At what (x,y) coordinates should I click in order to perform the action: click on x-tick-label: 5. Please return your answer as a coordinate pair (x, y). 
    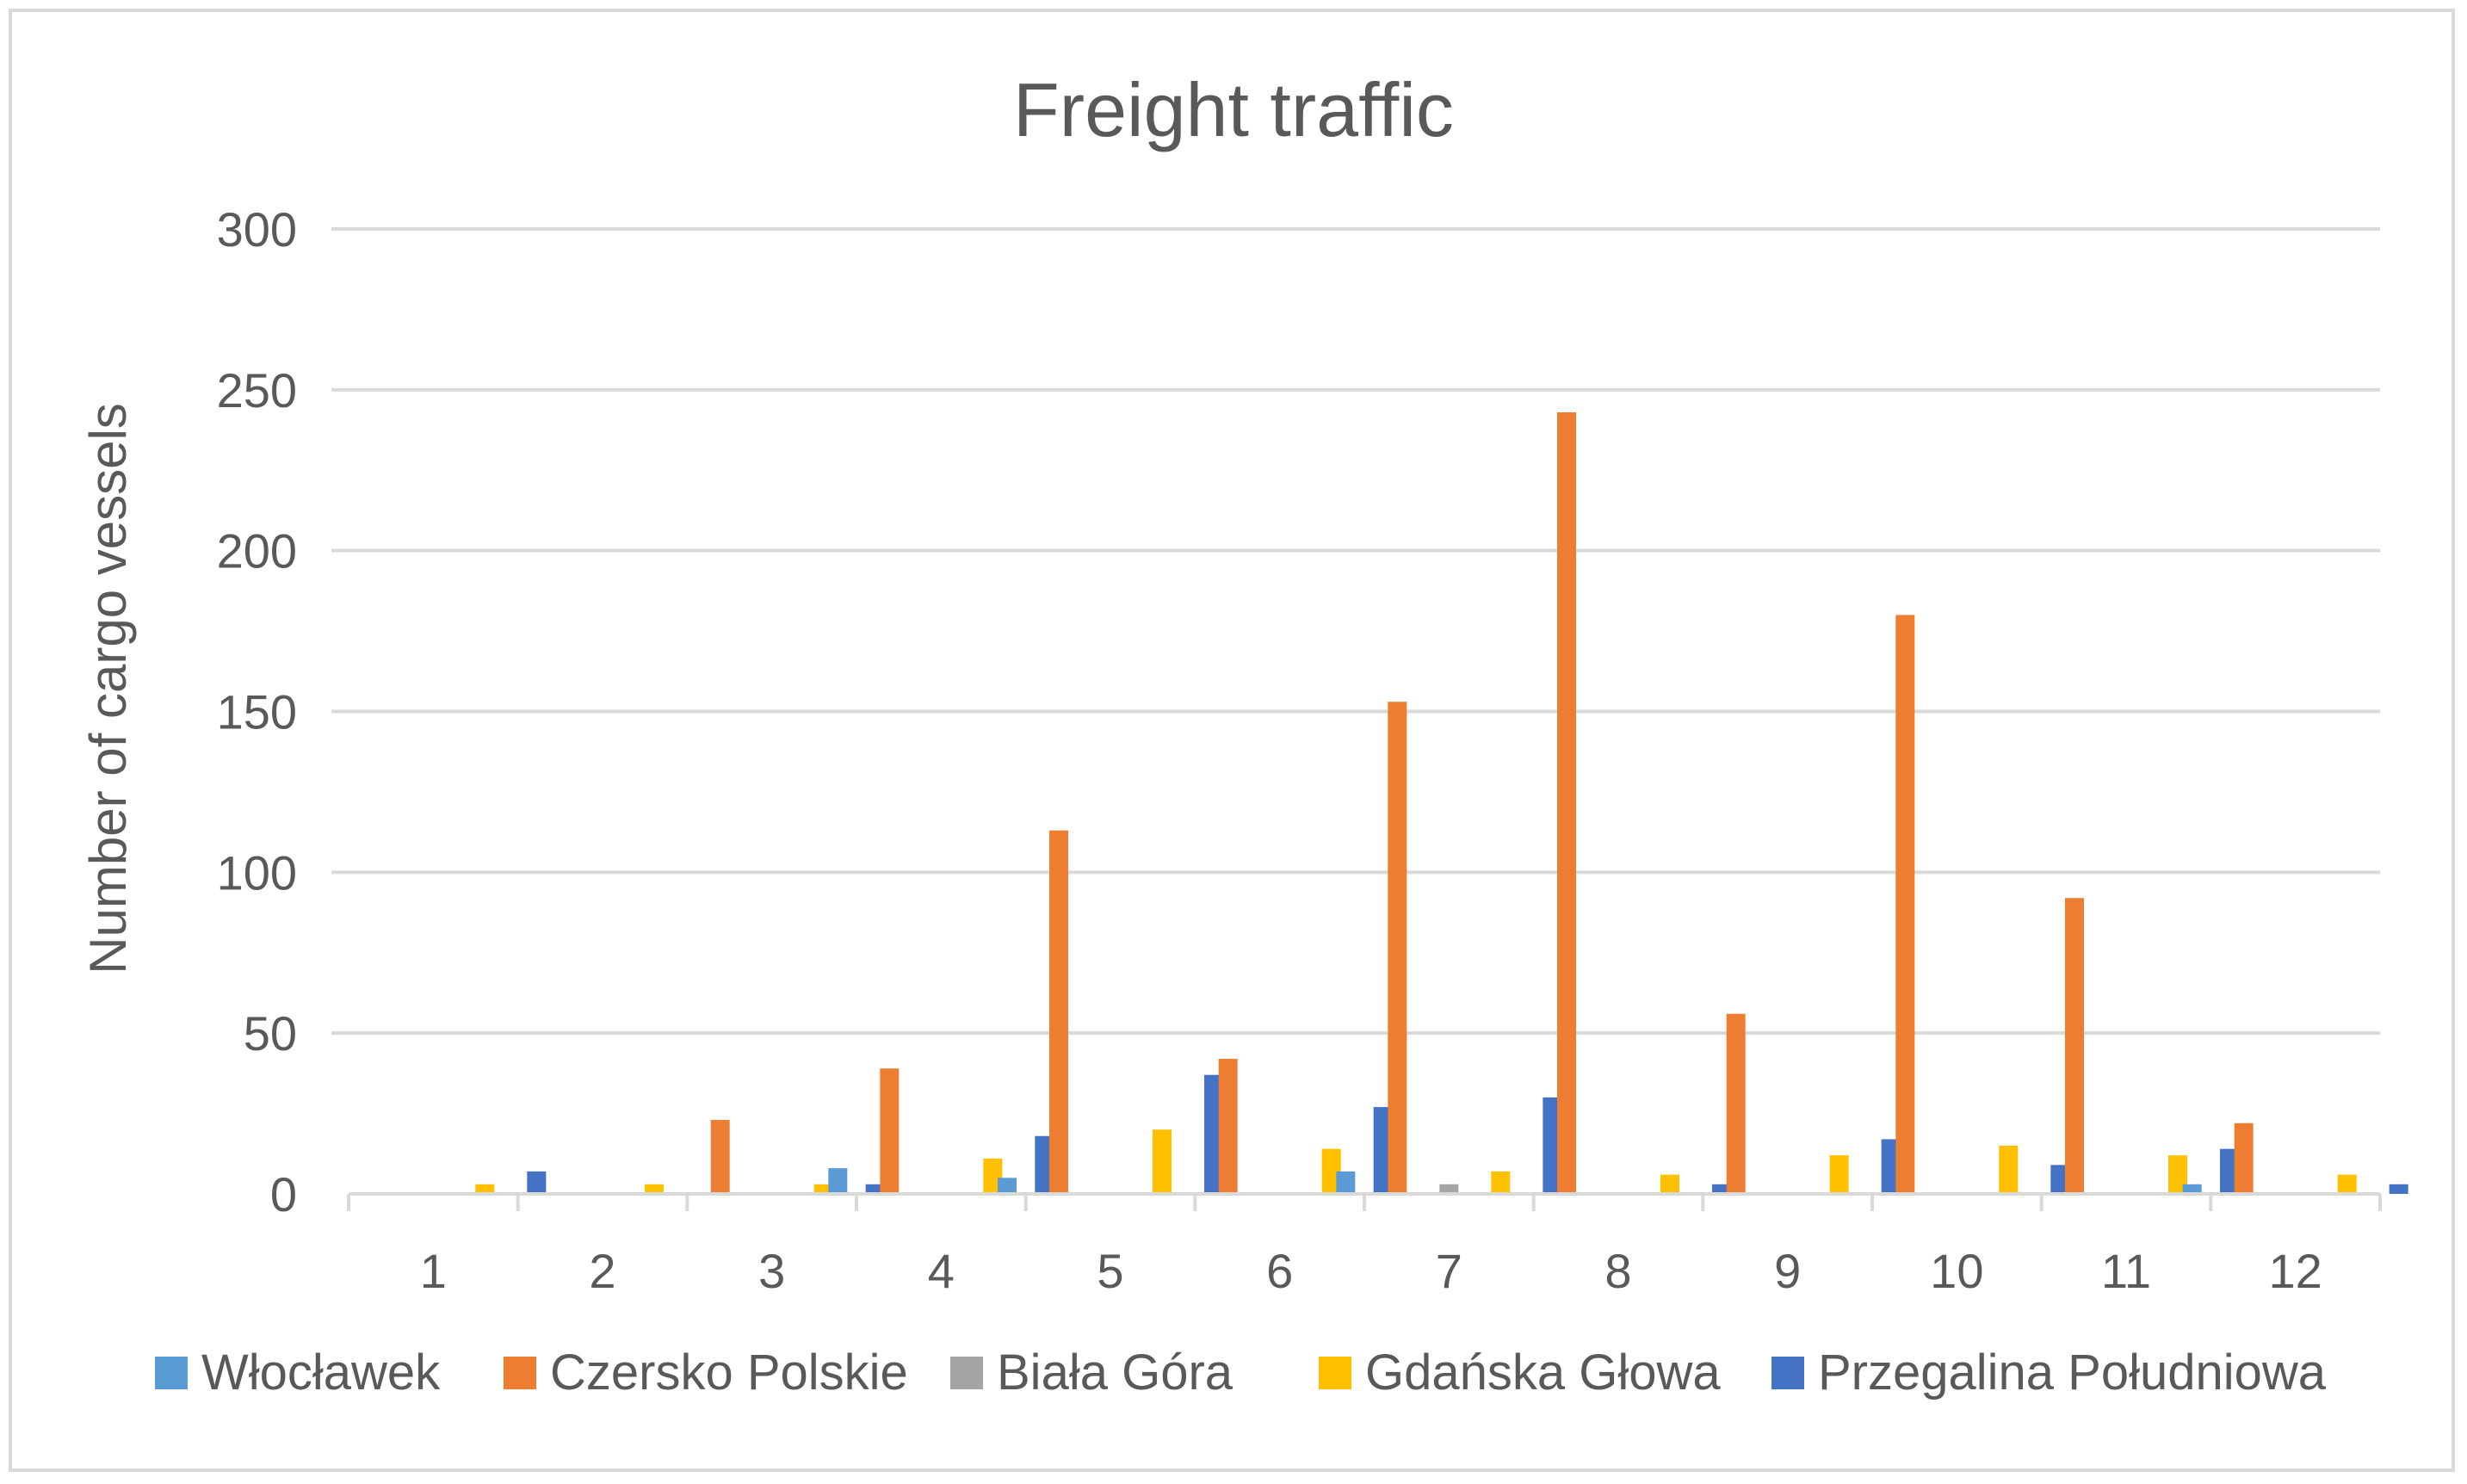
    Looking at the image, I should click on (1110, 1271).